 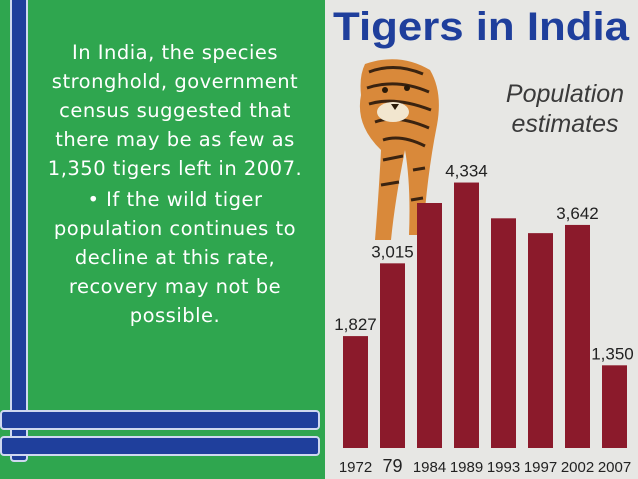 What do you see at coordinates (392, 355) in the screenshot?
I see `bar-1979` at bounding box center [392, 355].